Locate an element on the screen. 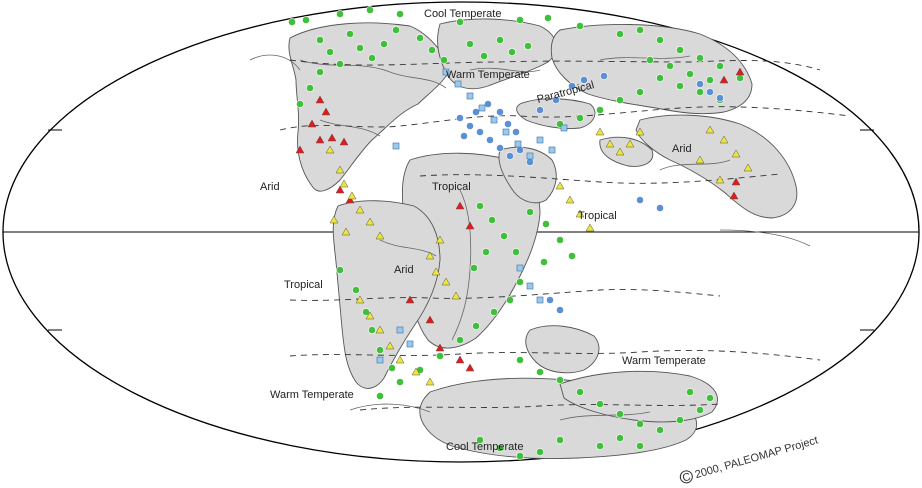  label-warm-temperate-south-west: Warm Temperate is located at coordinates (312, 395).